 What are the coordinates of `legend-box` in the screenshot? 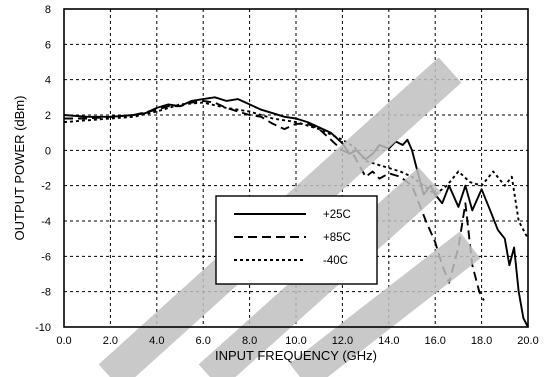 It's located at (296, 240).